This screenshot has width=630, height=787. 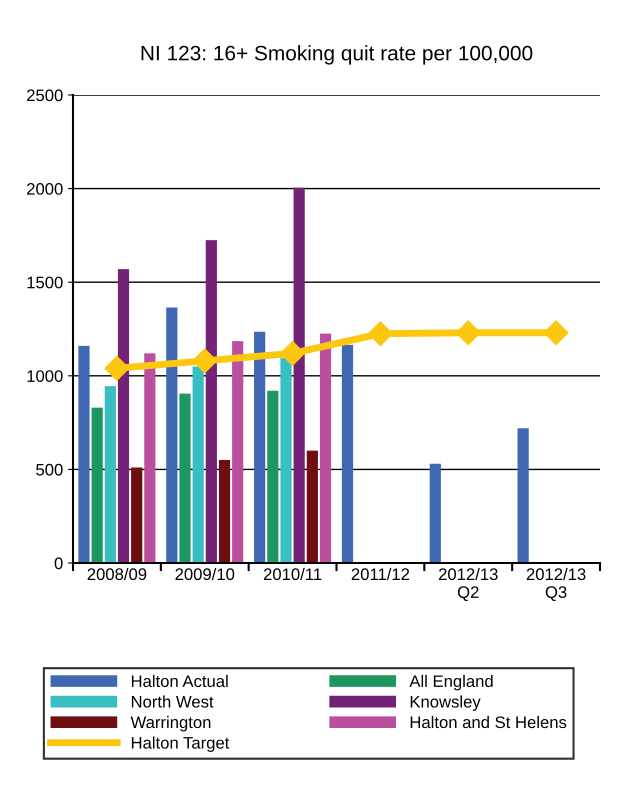 I want to click on legend-label: Halton Actual, so click(x=180, y=681).